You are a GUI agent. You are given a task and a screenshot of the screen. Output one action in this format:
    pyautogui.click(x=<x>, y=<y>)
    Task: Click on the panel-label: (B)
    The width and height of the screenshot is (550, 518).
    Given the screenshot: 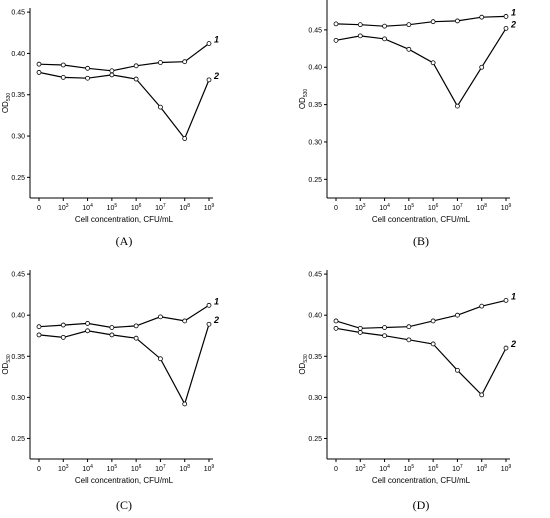 What is the action you would take?
    pyautogui.click(x=421, y=241)
    